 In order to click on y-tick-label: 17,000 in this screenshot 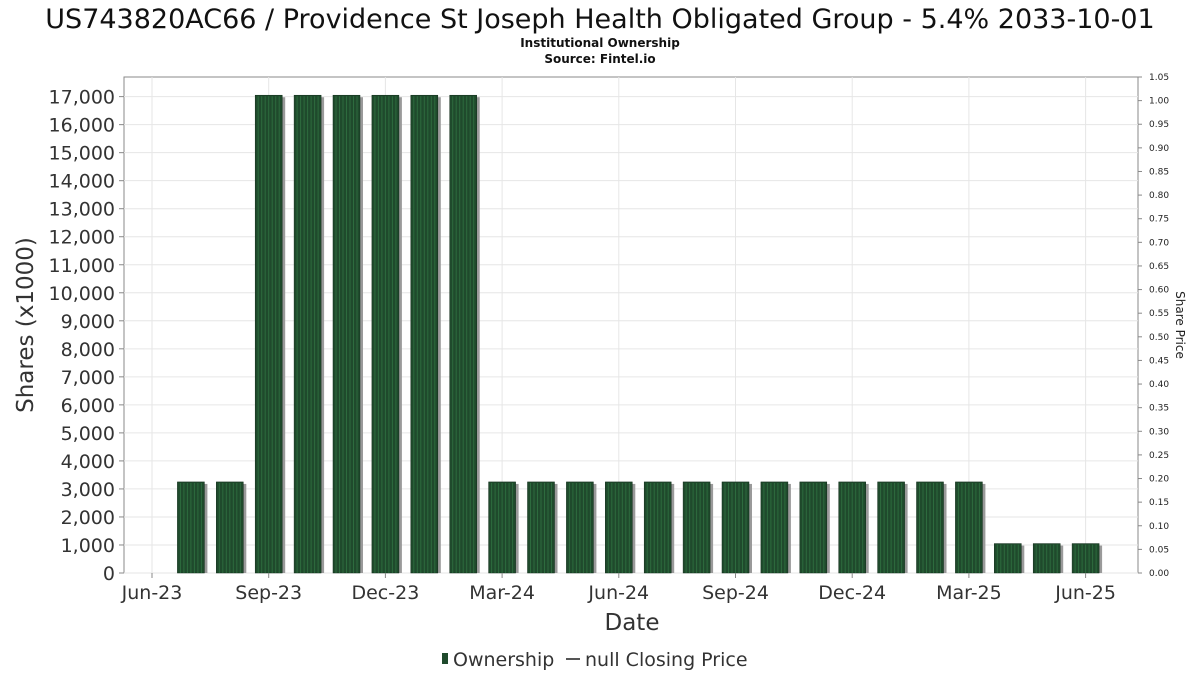, I will do `click(82, 98)`.